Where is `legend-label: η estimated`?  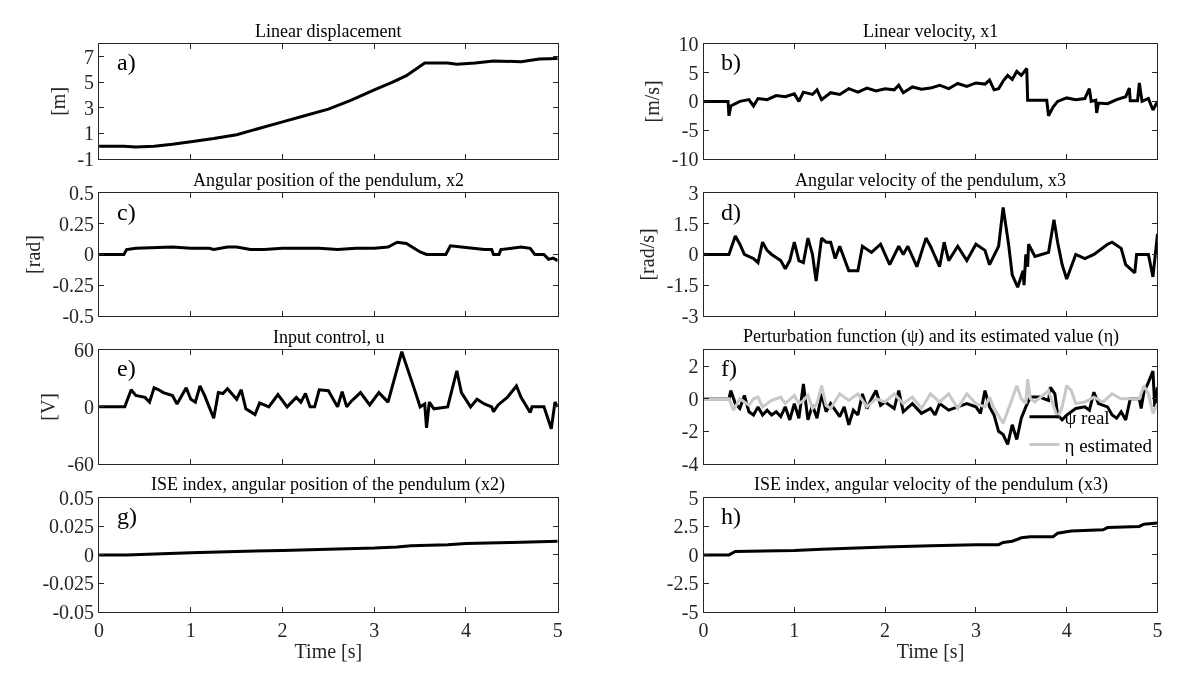
legend-label: η estimated is located at coordinates (1108, 445).